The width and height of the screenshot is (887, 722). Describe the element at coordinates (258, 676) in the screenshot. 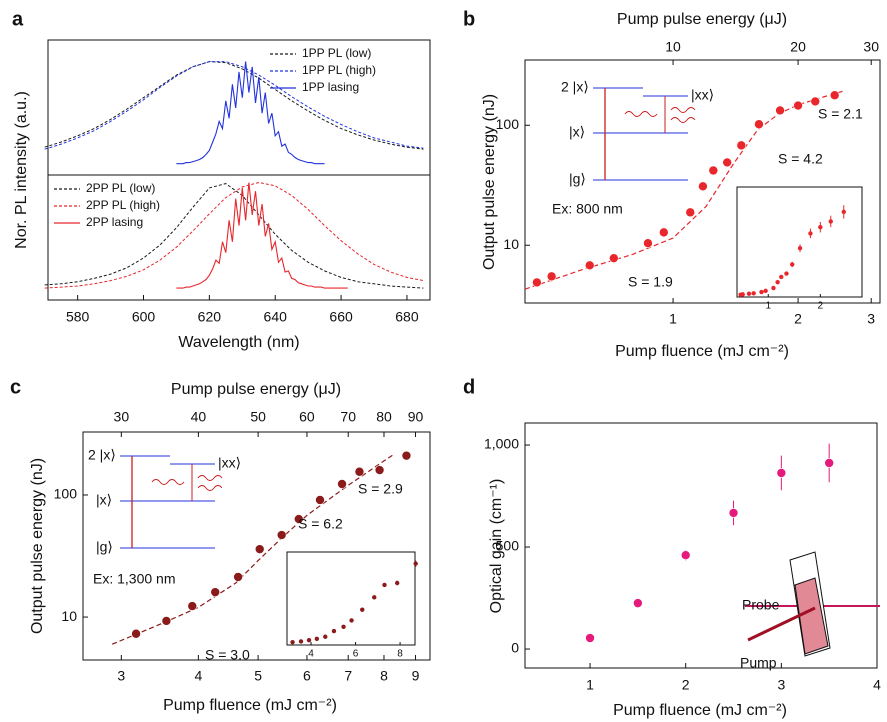

I see `x-tick-label: 5` at that location.